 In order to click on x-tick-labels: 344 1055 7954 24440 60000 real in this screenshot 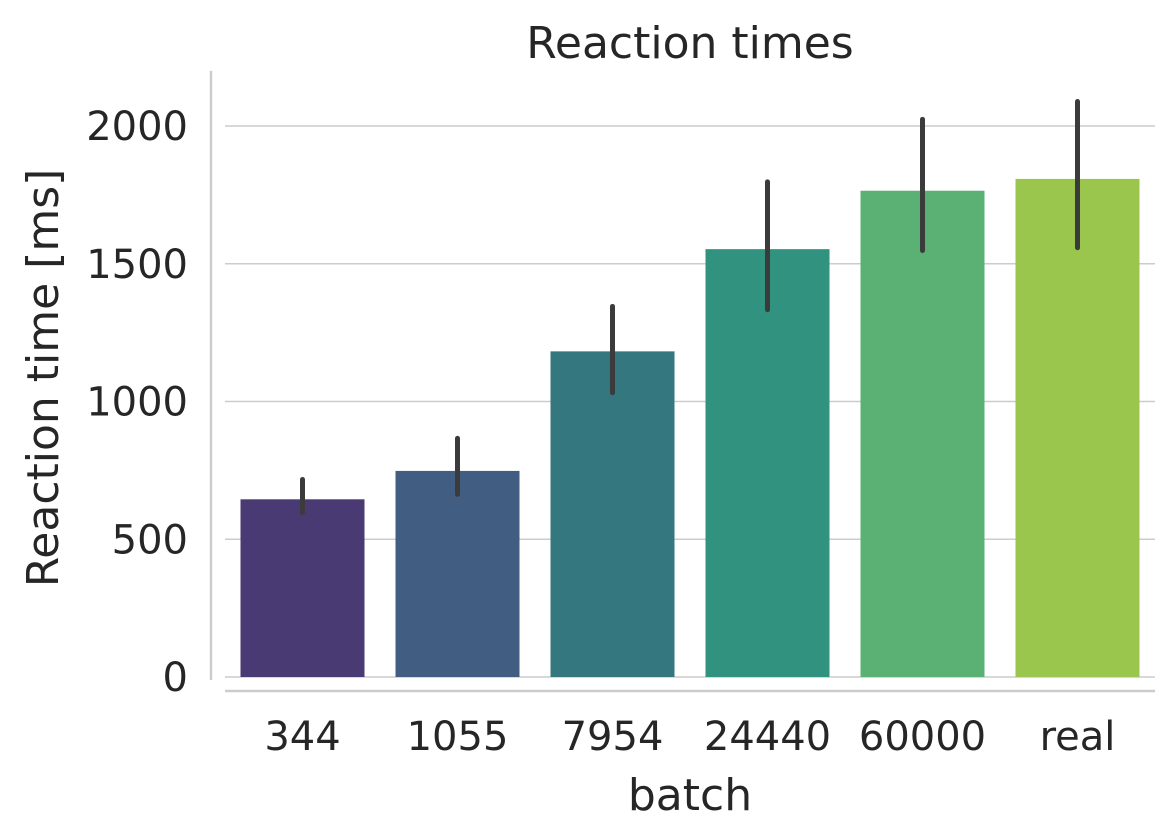, I will do `click(689, 737)`.